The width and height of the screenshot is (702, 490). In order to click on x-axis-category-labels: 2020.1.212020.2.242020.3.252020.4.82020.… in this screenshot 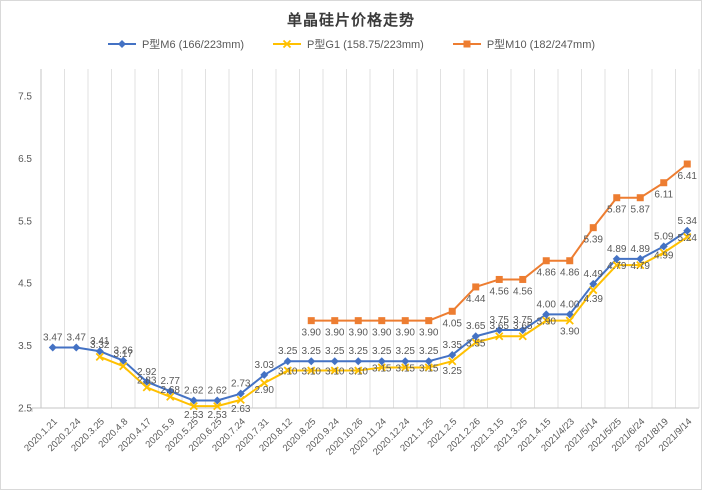, I will do `click(358, 436)`.